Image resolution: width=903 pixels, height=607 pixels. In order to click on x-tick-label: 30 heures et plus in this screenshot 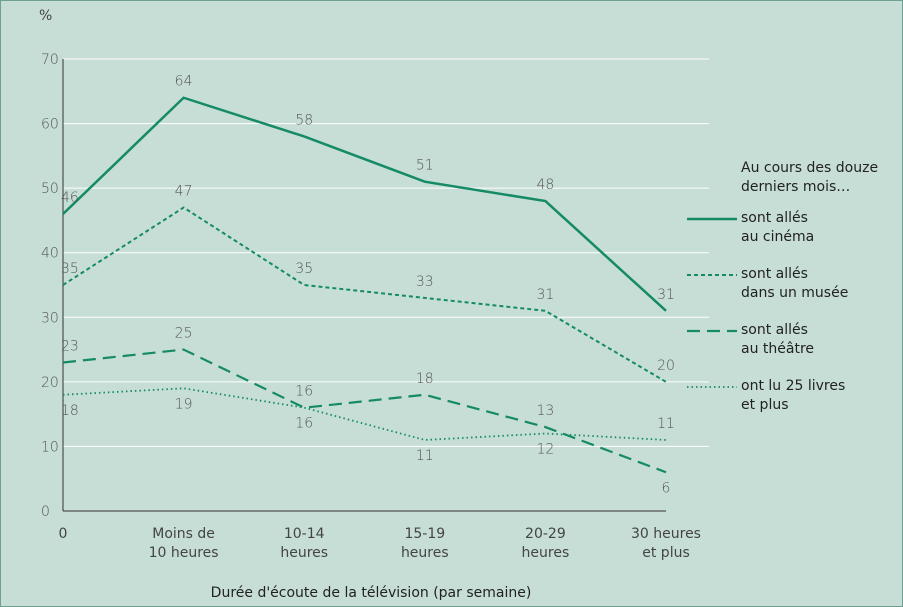, I will do `click(666, 543)`.